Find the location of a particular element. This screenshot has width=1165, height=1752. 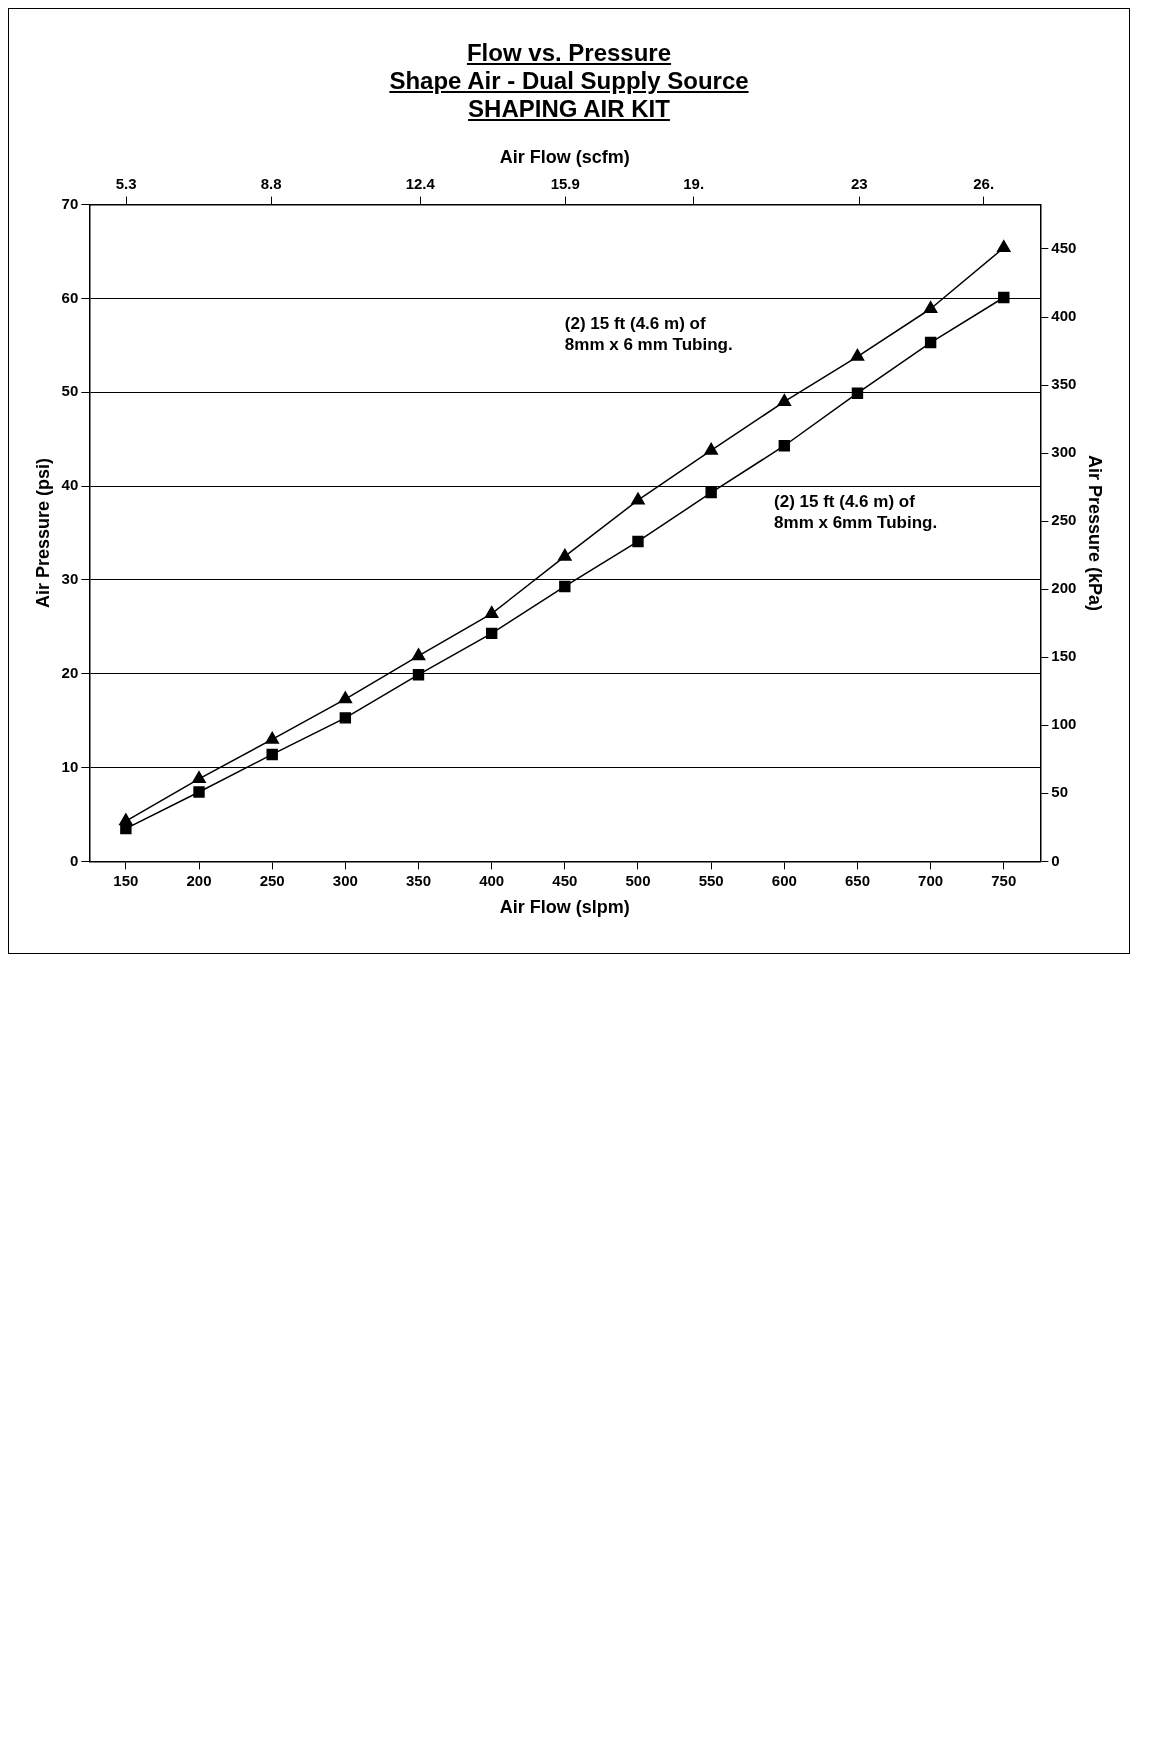

y2-tick-label: 300 is located at coordinates (1064, 452).